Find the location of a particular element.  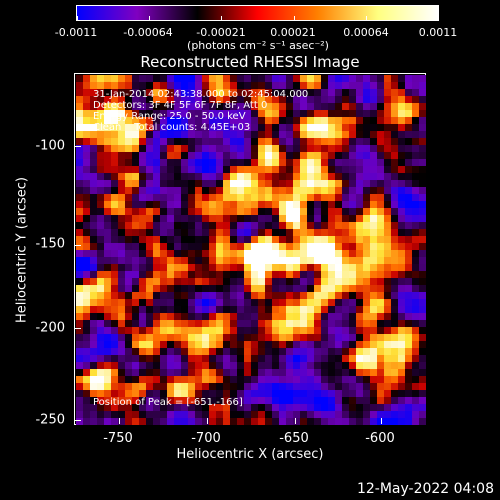

colorbar-gradient is located at coordinates (257, 13).